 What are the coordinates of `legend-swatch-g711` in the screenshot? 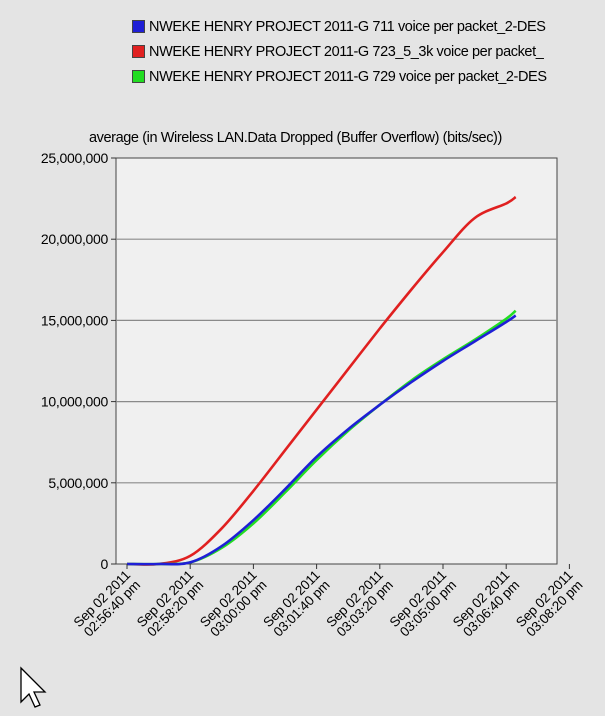 It's located at (138, 26).